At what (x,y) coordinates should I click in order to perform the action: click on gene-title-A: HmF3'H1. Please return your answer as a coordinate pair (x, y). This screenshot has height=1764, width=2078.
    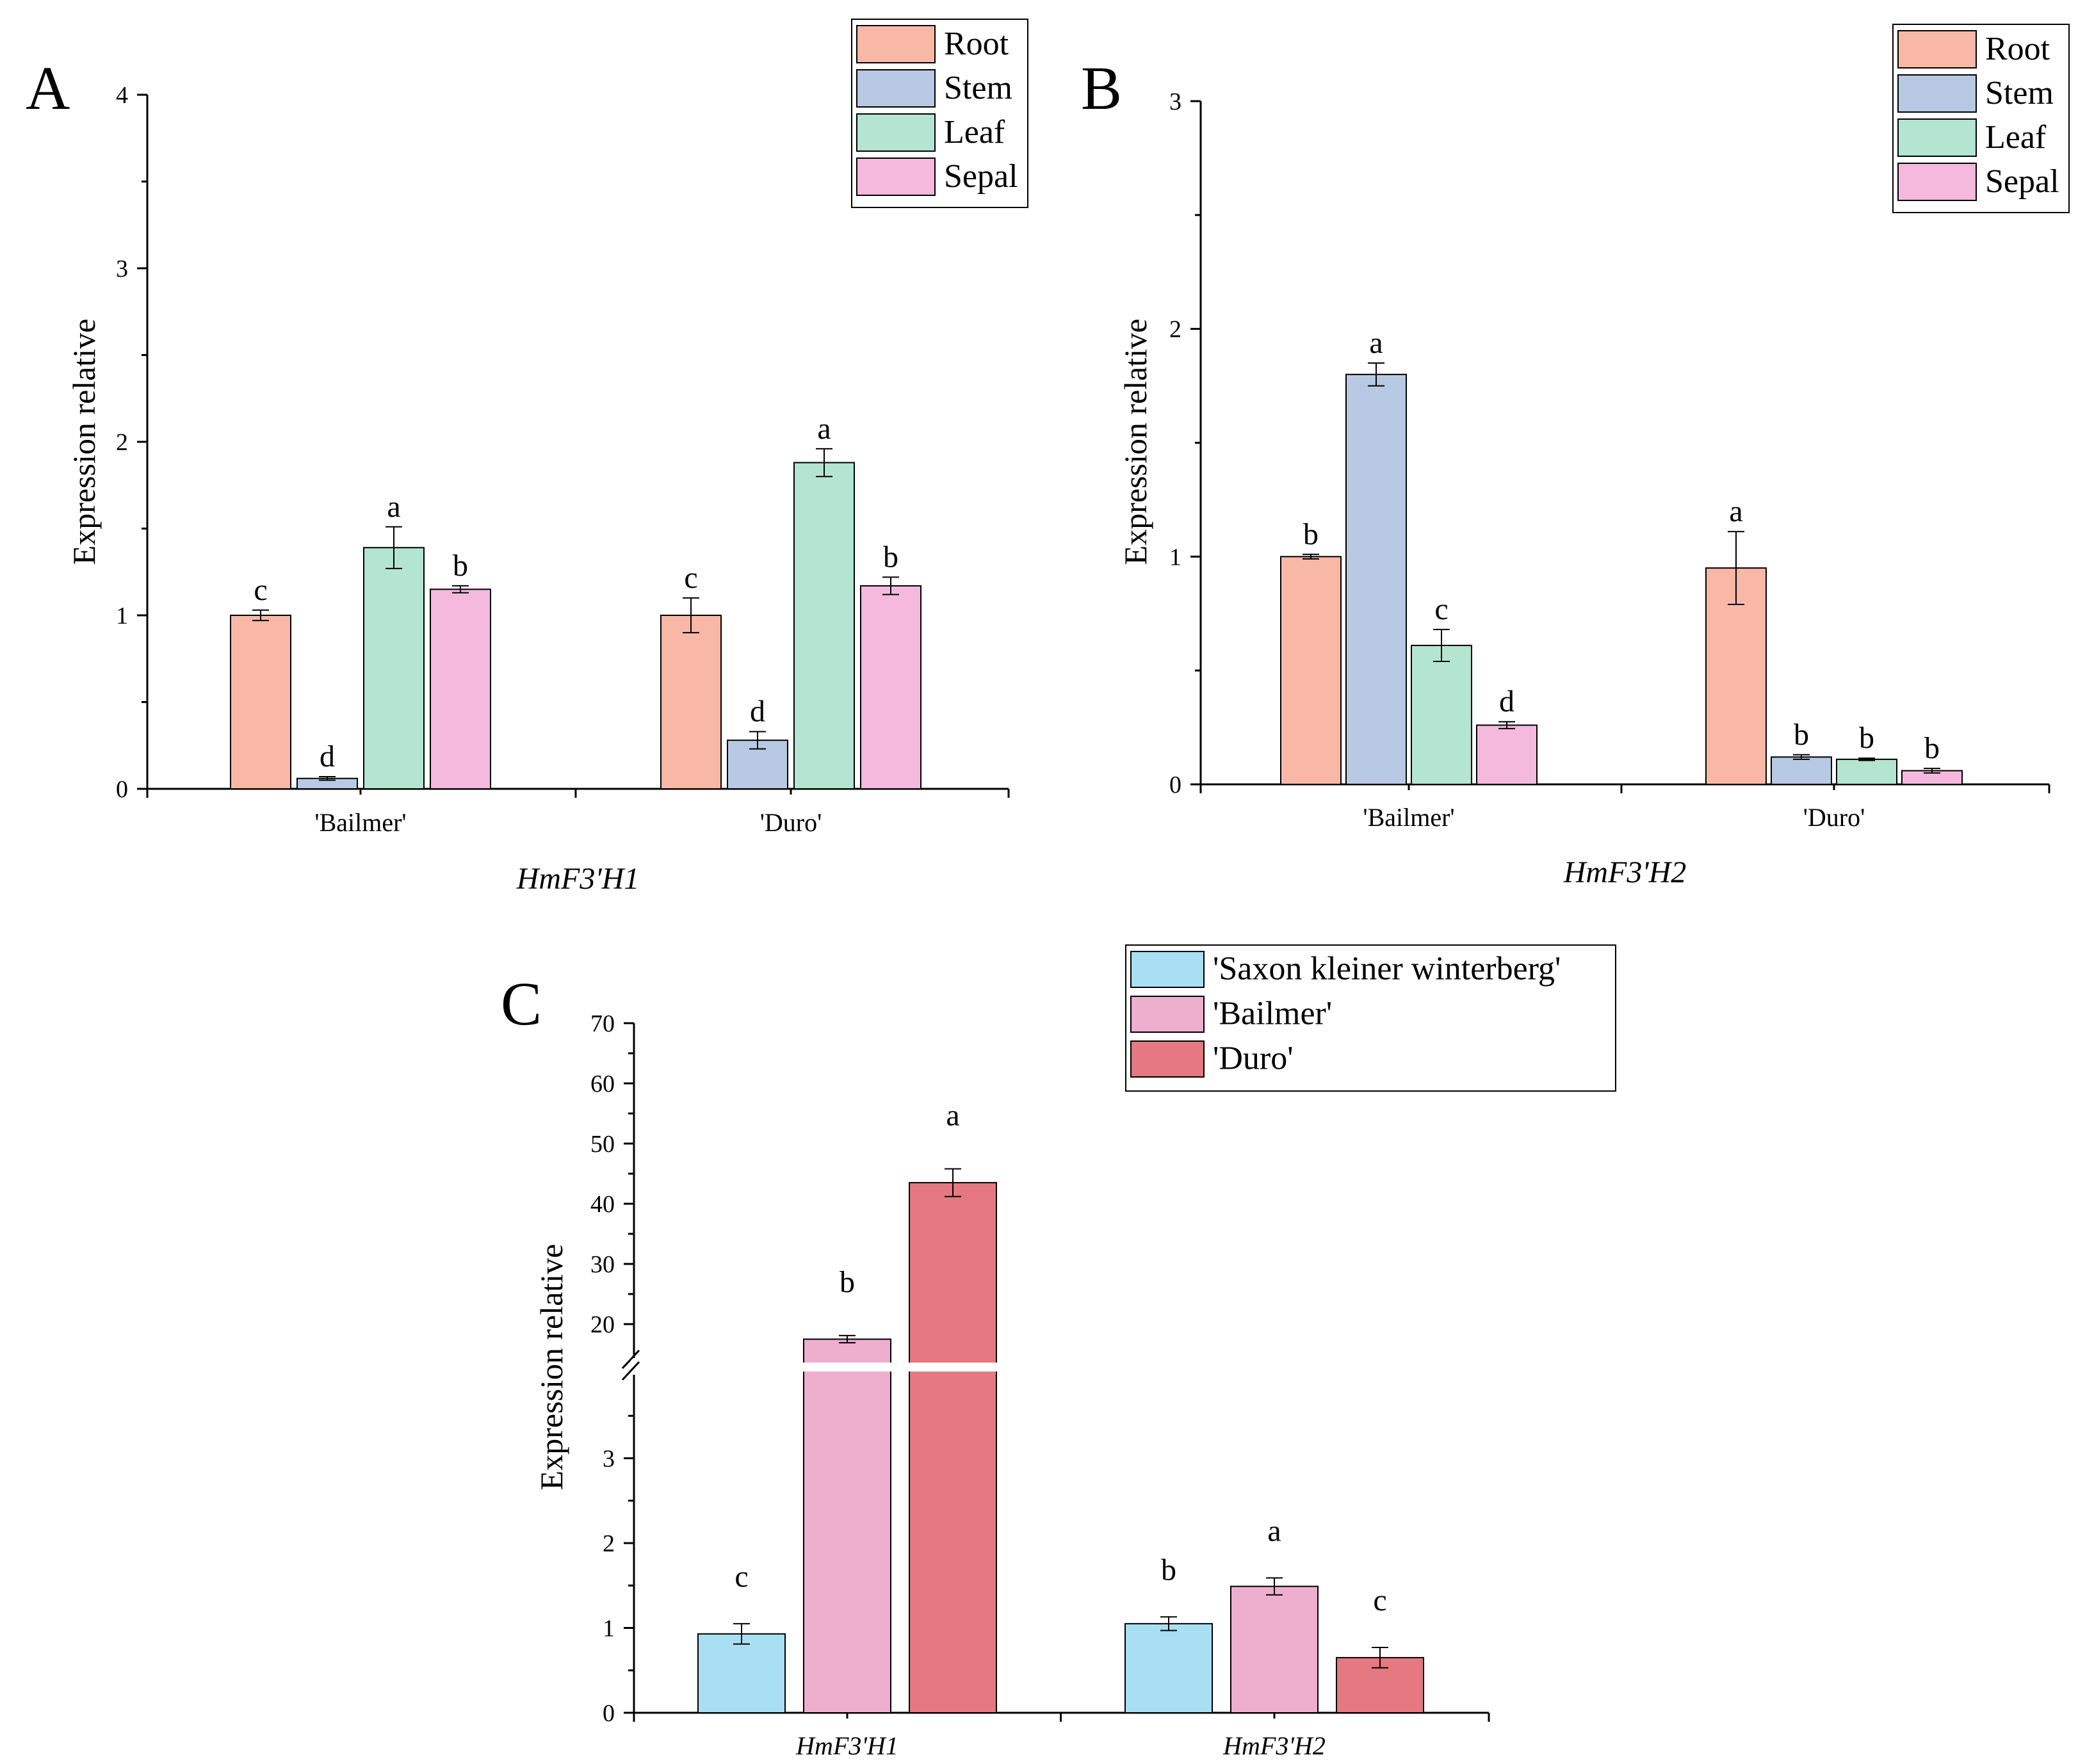
    Looking at the image, I should click on (578, 879).